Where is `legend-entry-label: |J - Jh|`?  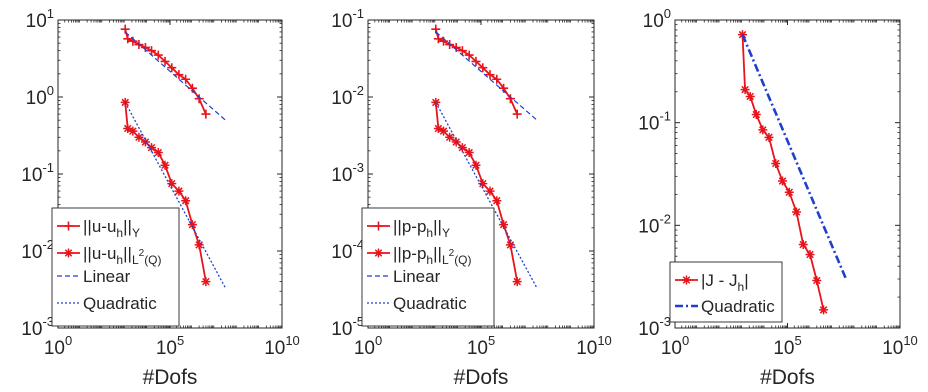 legend-entry-label: |J - Jh| is located at coordinates (725, 282).